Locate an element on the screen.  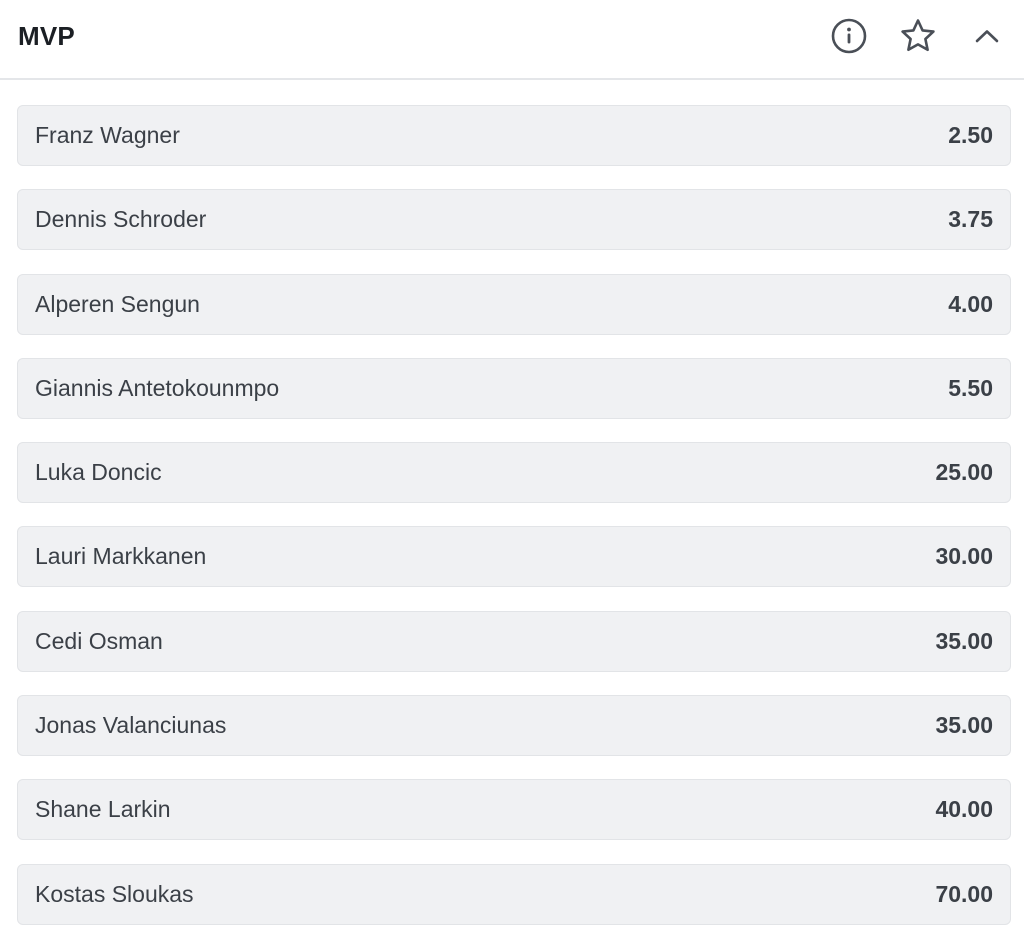
selection-row: Jonas Valanciunas 35.00 is located at coordinates (514, 726).